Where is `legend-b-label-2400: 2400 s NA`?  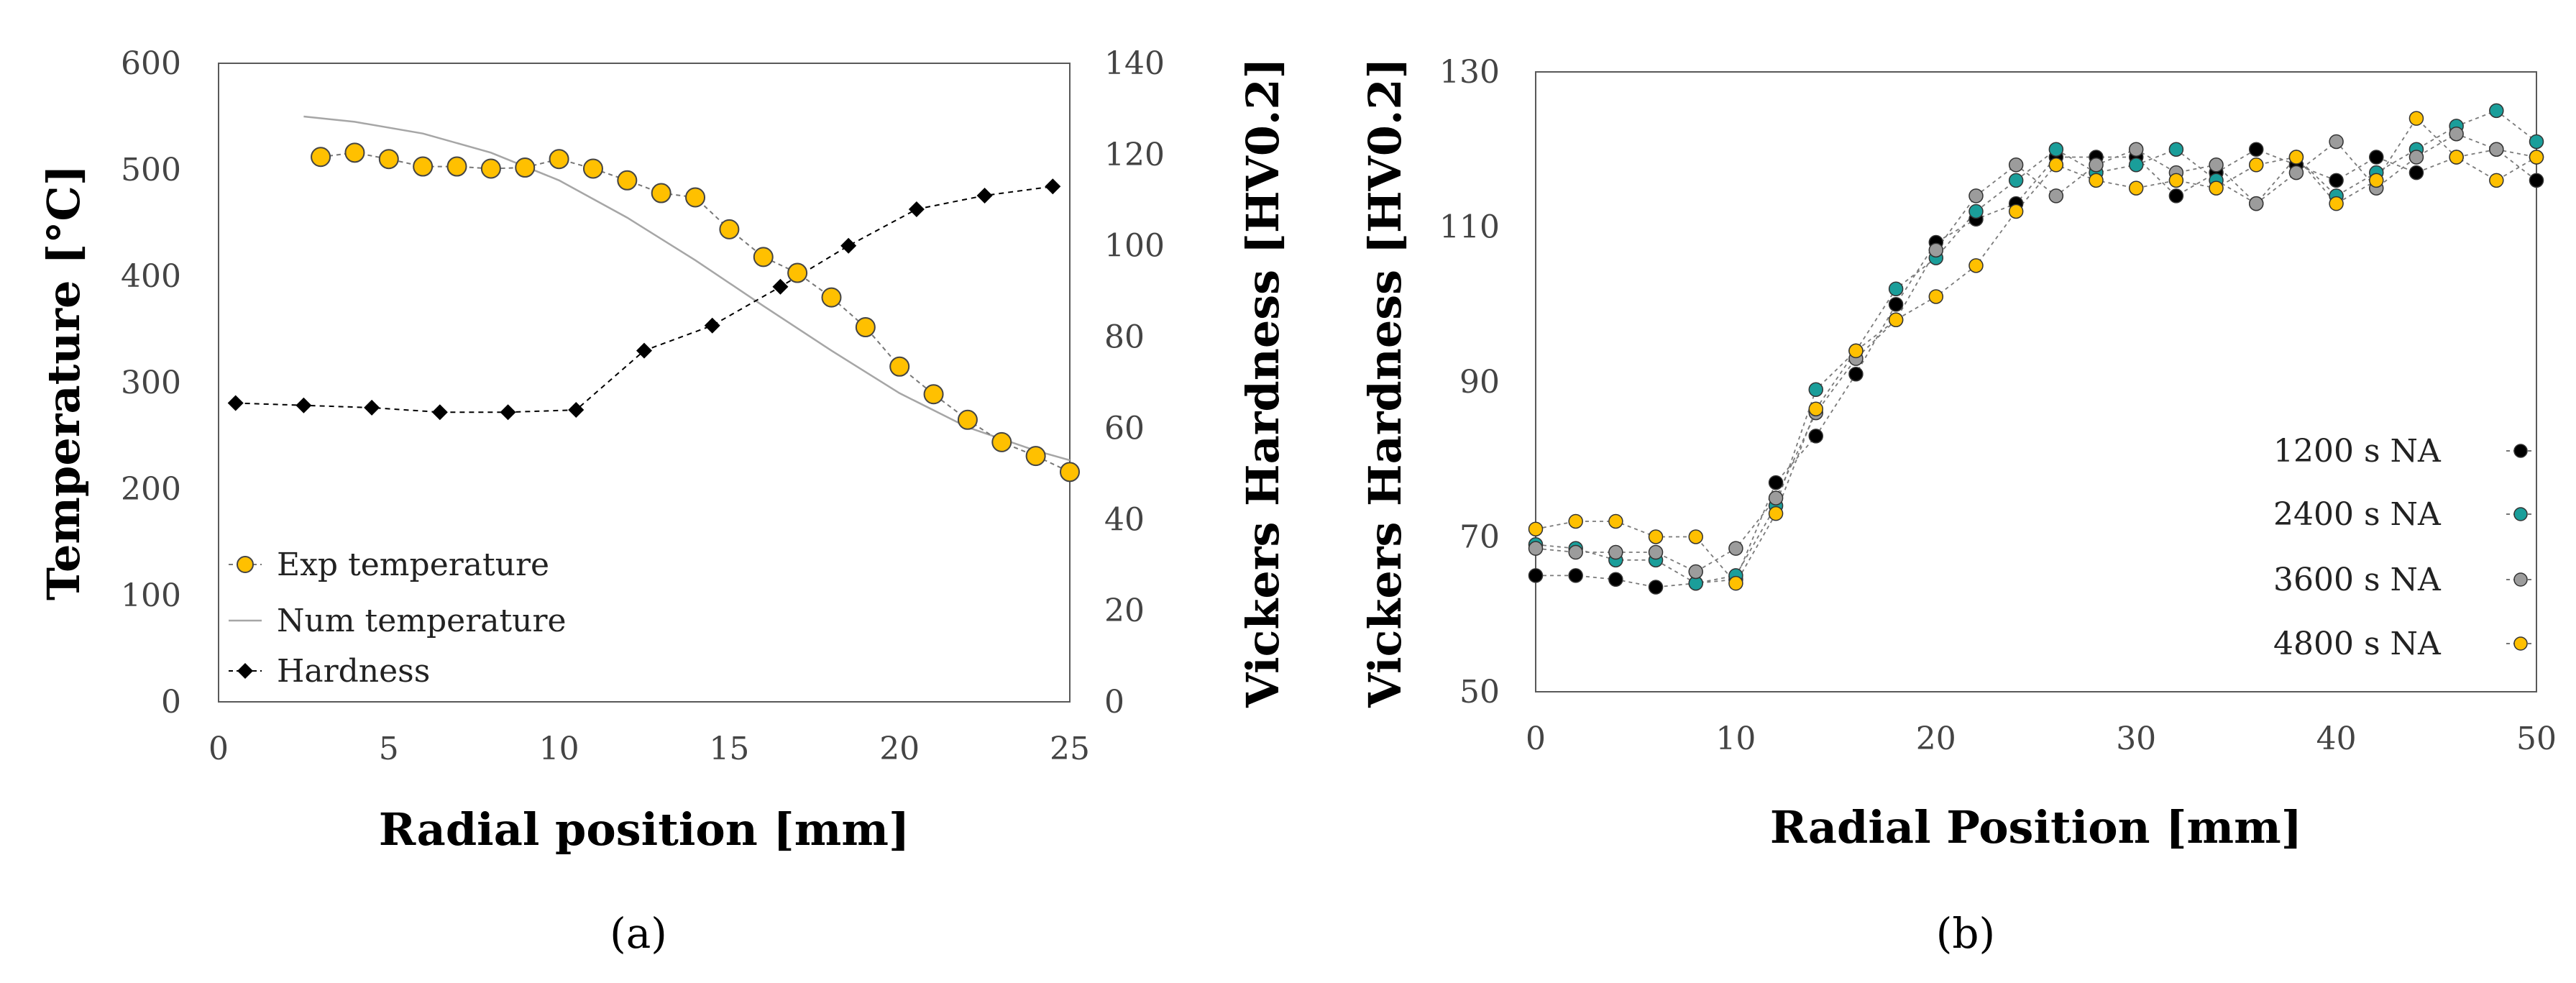 legend-b-label-2400: 2400 s NA is located at coordinates (2357, 514).